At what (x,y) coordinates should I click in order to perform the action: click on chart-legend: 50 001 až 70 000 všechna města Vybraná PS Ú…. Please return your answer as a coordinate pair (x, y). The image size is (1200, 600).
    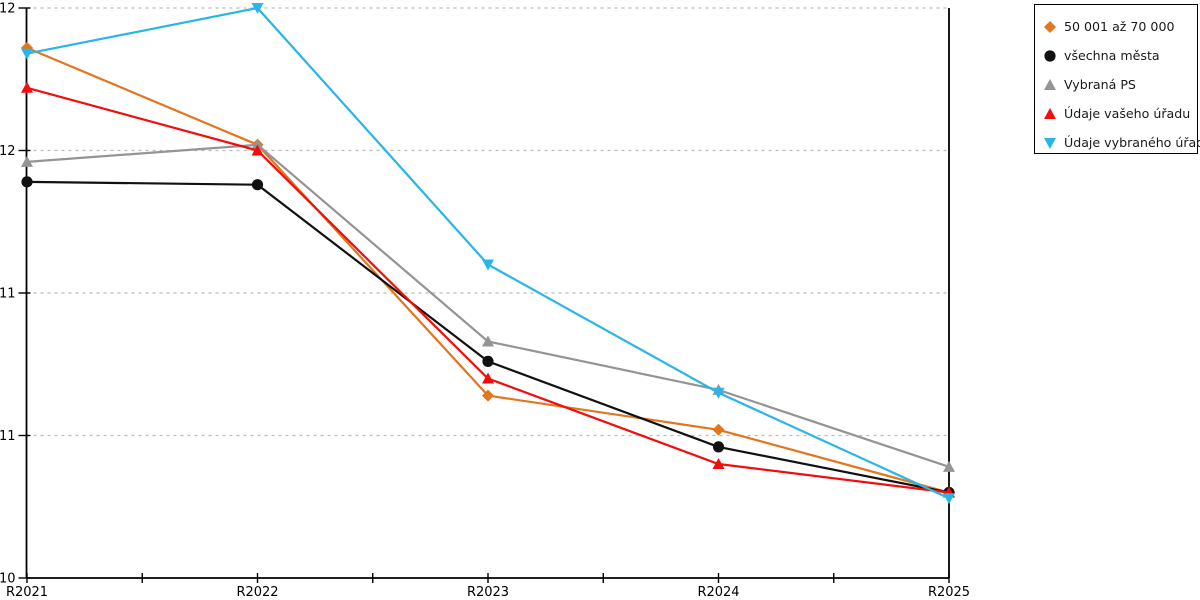
    Looking at the image, I should click on (1117, 80).